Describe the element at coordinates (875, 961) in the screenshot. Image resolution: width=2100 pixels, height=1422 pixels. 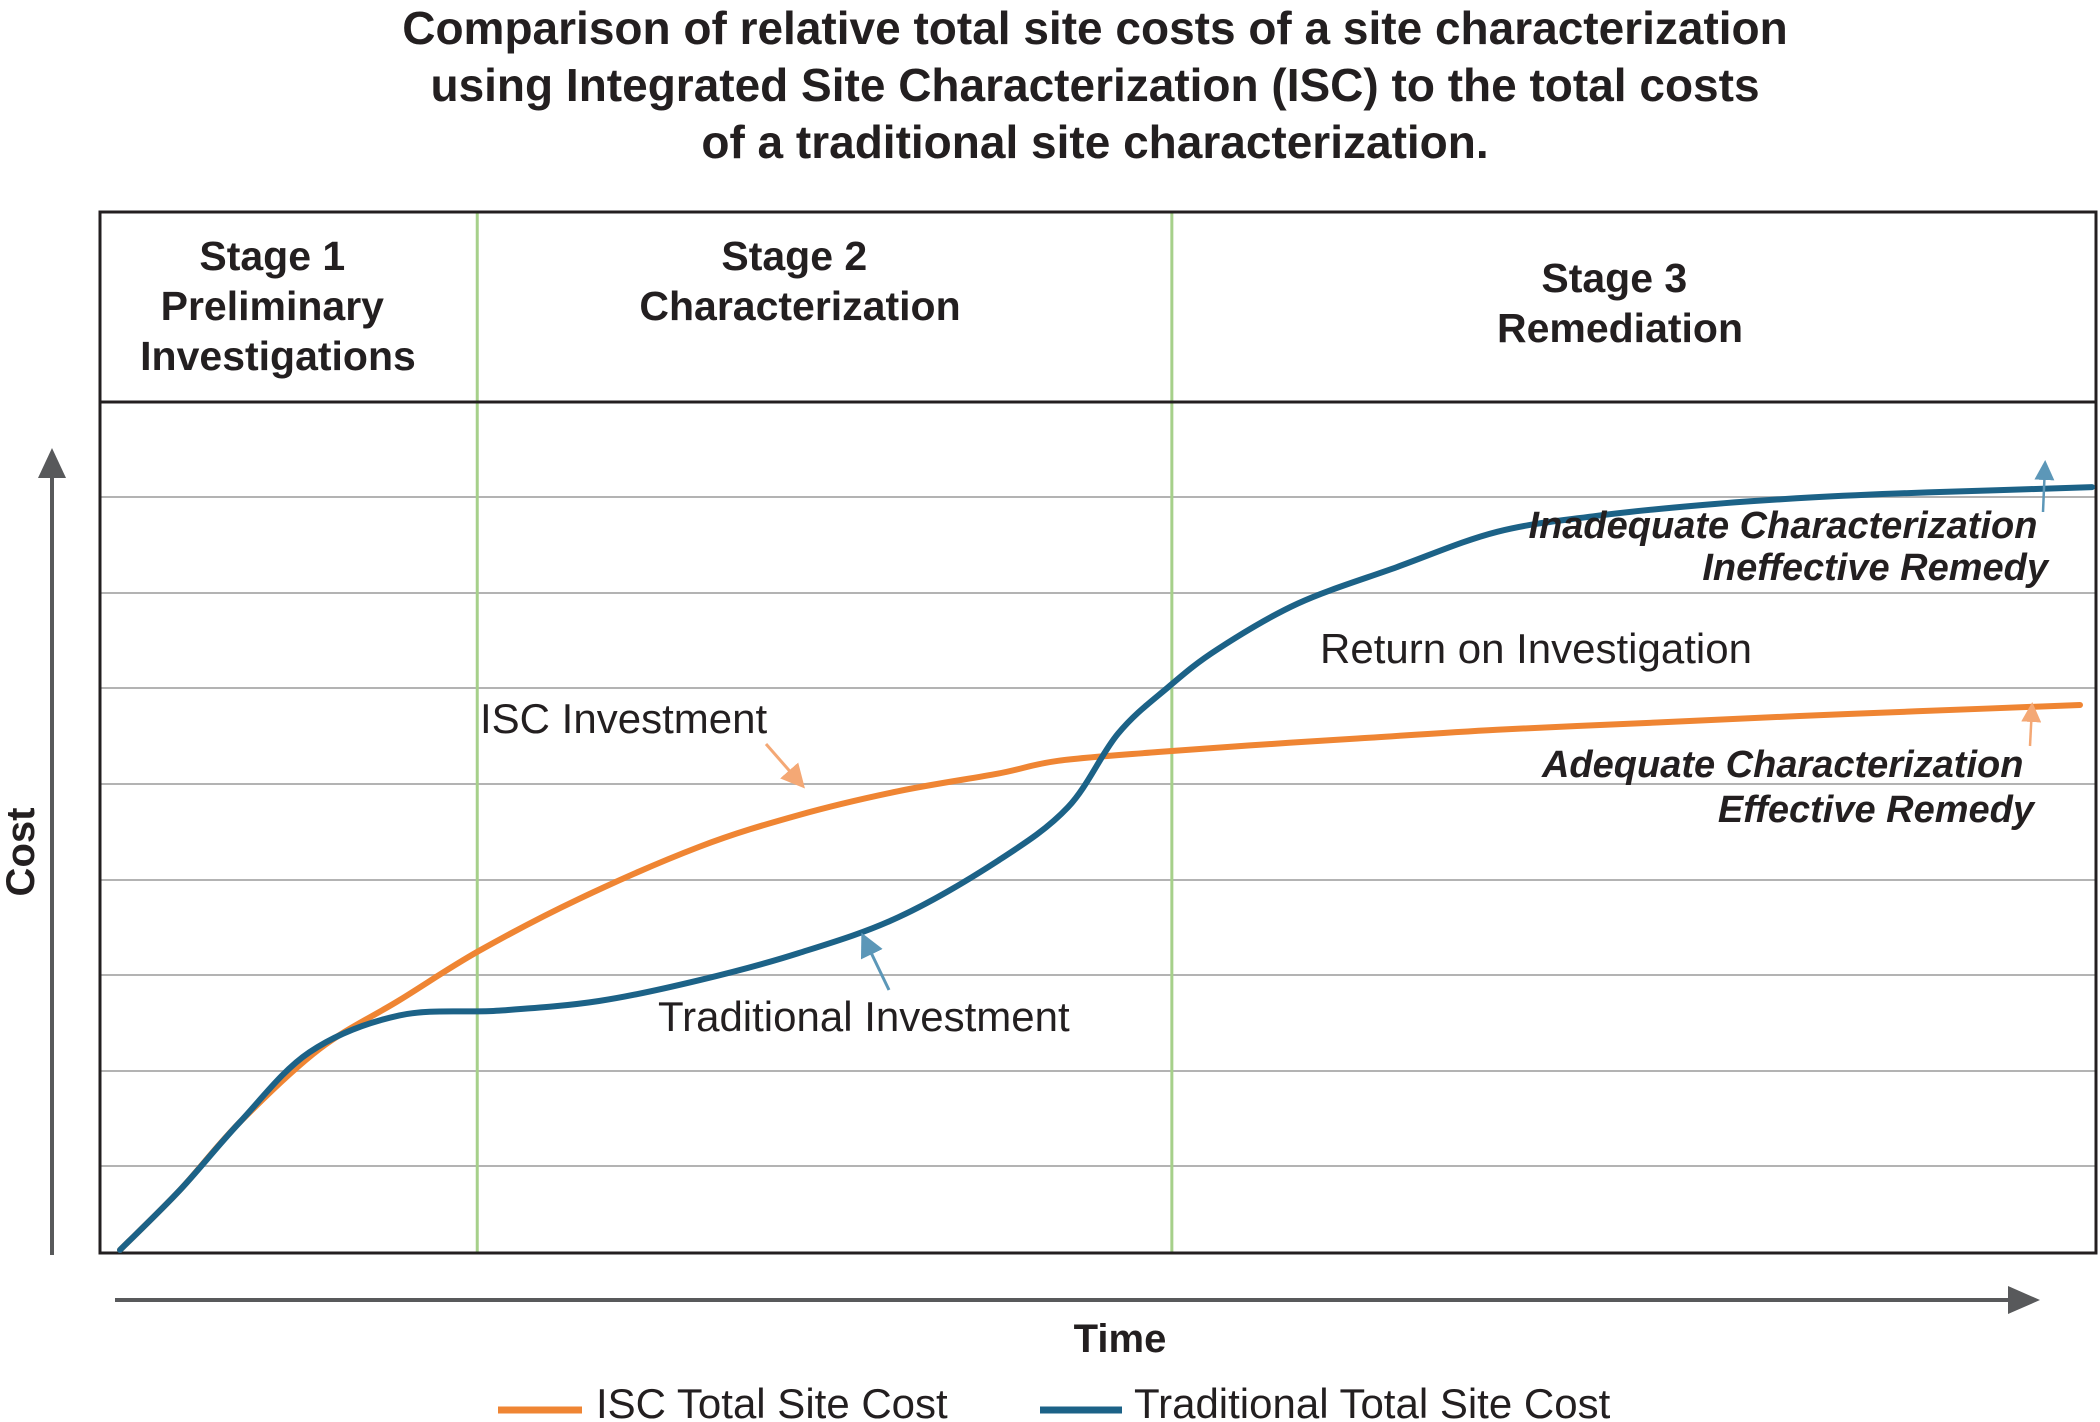
I see `traditional-investment-arrow` at that location.